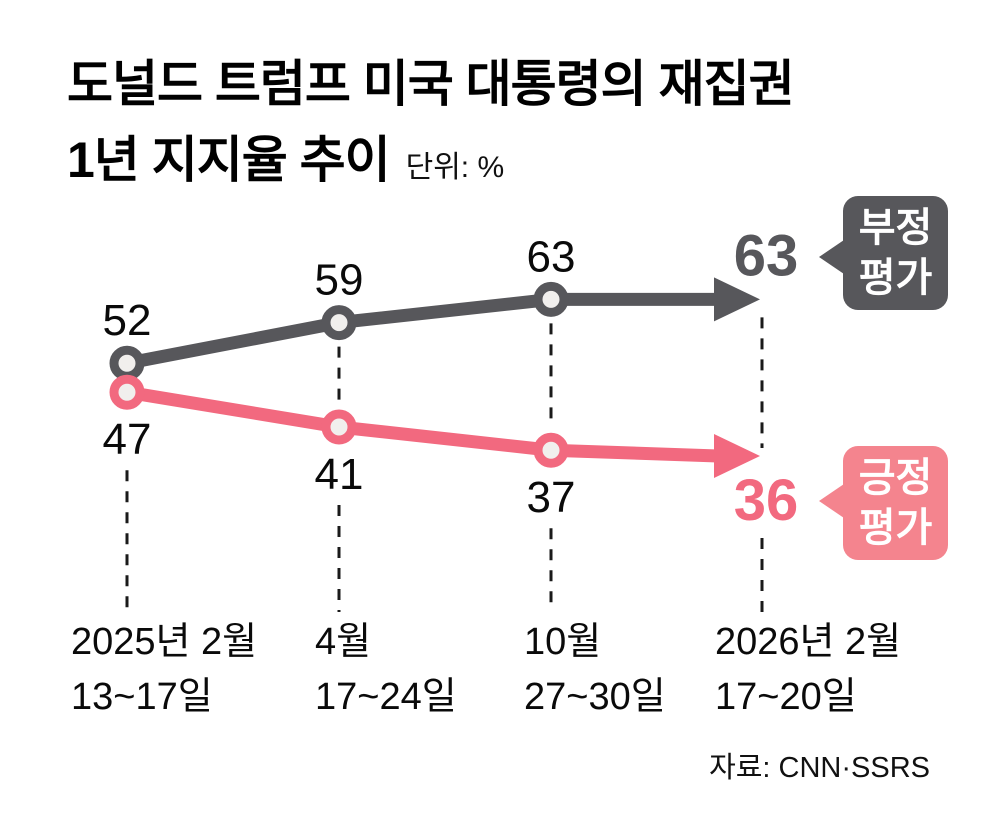 The width and height of the screenshot is (1000, 832). I want to click on unit-note: 단위: %, so click(455, 167).